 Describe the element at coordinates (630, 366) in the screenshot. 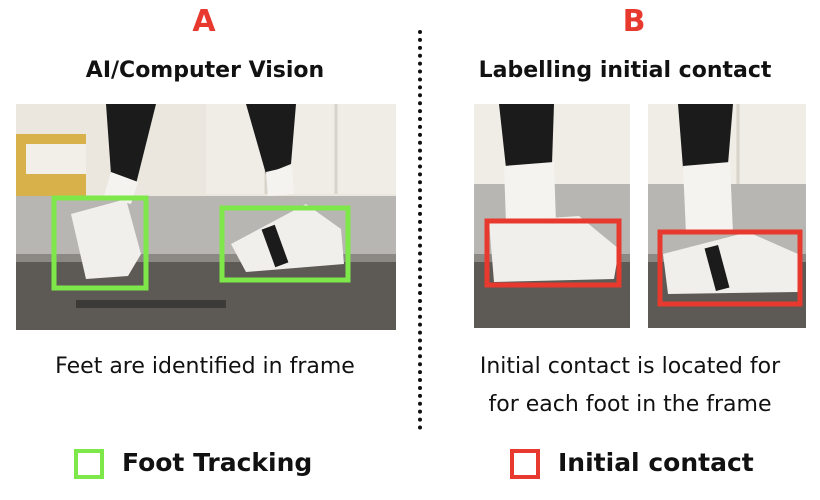

I see `panel-b-caption-line1: Initial contact is located for` at that location.